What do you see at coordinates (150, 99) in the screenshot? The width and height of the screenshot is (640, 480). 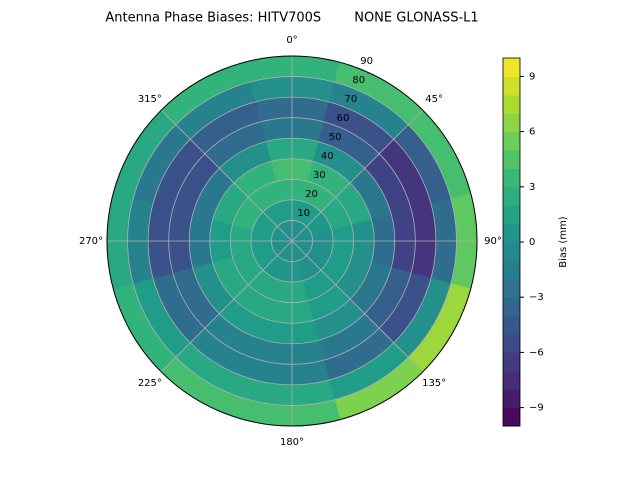 I see `angular-tick-label: 315°` at bounding box center [150, 99].